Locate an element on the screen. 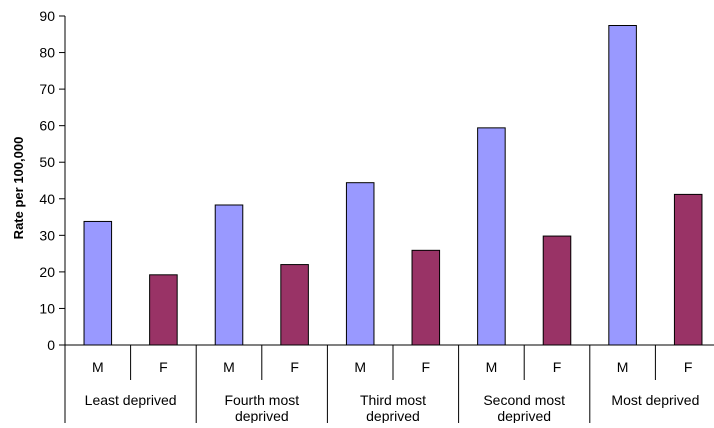 This screenshot has height=428, width=714. y-tick-label: 60 is located at coordinates (47, 126).